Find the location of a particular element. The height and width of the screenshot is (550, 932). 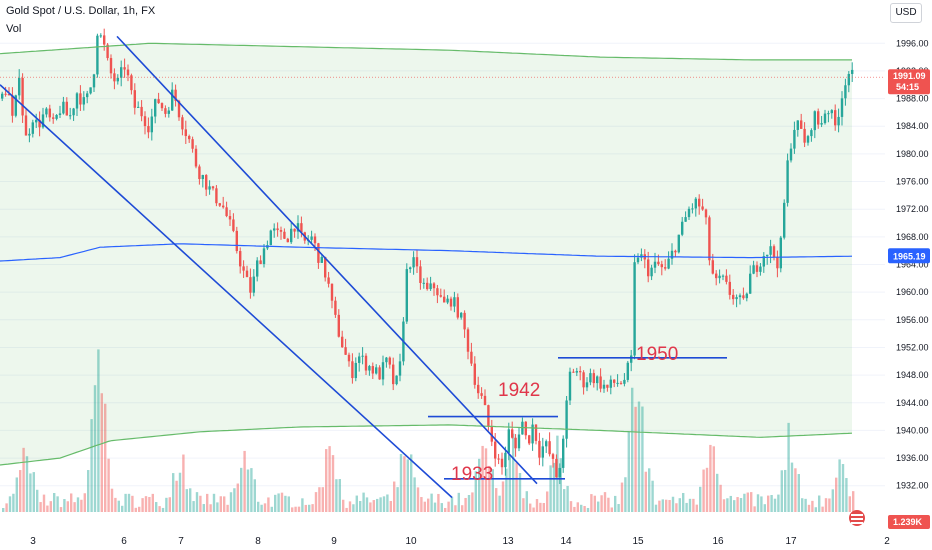

band-mid-text: 1965.19 is located at coordinates (909, 256).